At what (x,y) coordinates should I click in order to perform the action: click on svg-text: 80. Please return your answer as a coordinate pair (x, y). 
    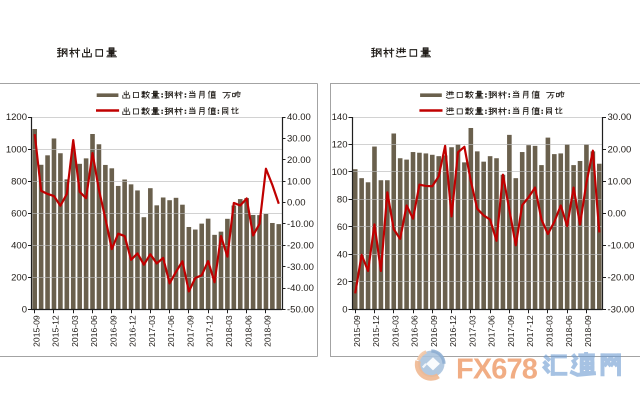
    Looking at the image, I should click on (342, 200).